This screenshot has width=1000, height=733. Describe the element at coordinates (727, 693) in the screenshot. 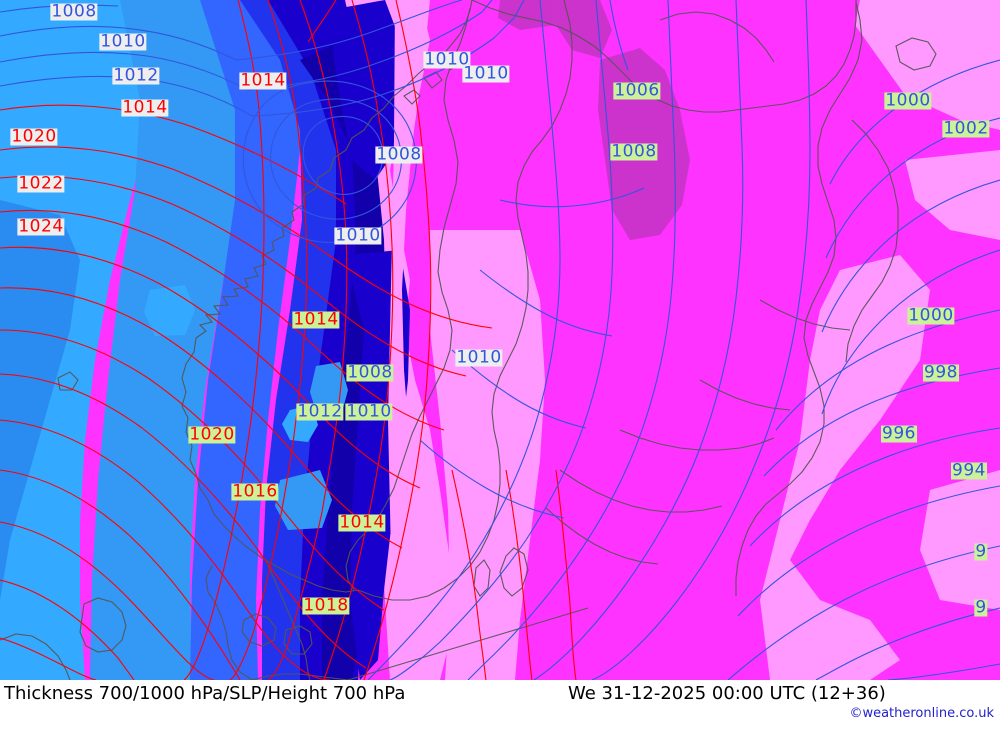

I see `footer-datetime: We 31-12-2025 00:00 UTC (12+36)` at that location.